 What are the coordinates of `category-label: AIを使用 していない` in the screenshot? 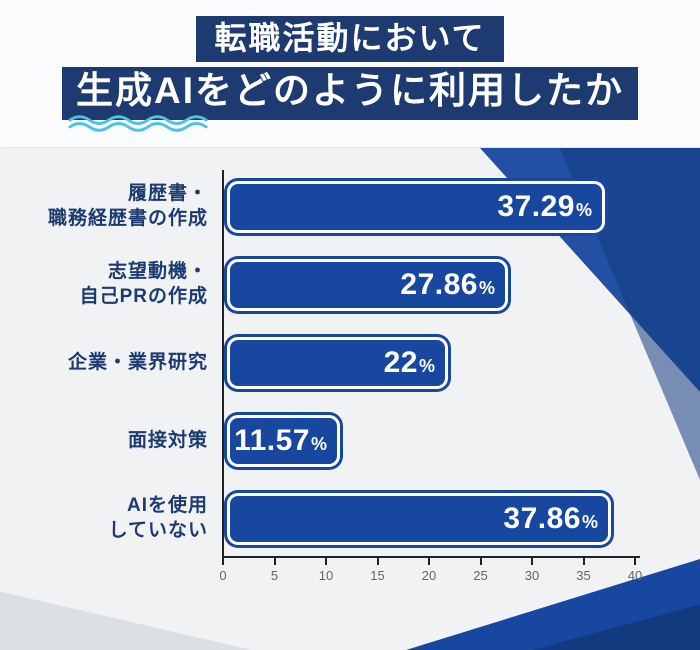 It's located at (158, 518).